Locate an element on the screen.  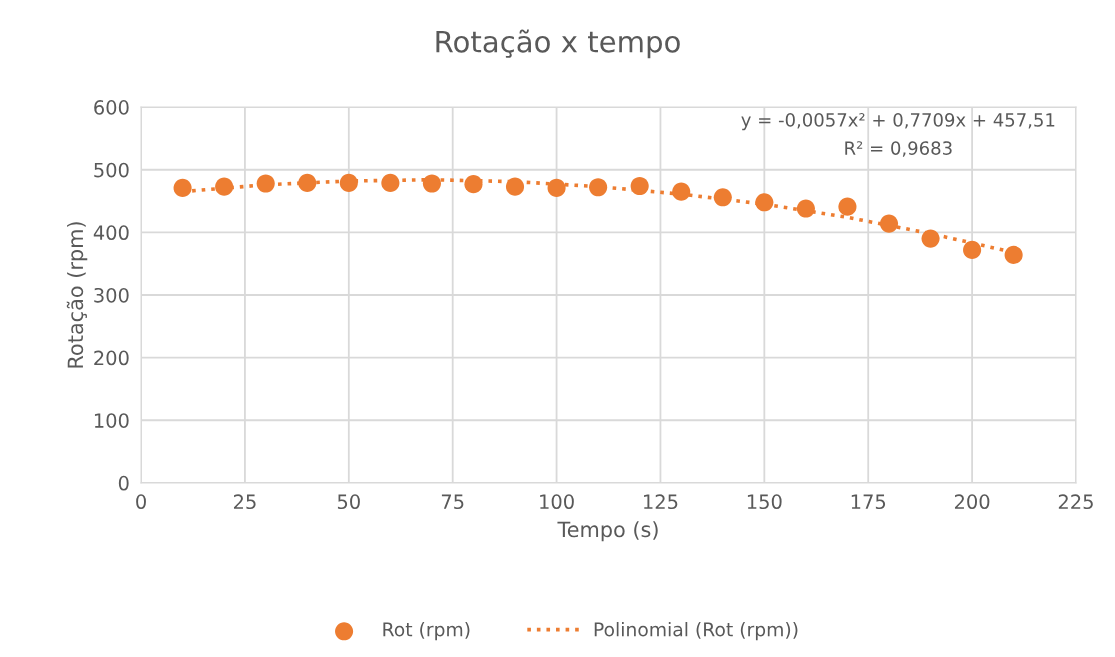
y-tick-label: 300 is located at coordinates (111, 295).